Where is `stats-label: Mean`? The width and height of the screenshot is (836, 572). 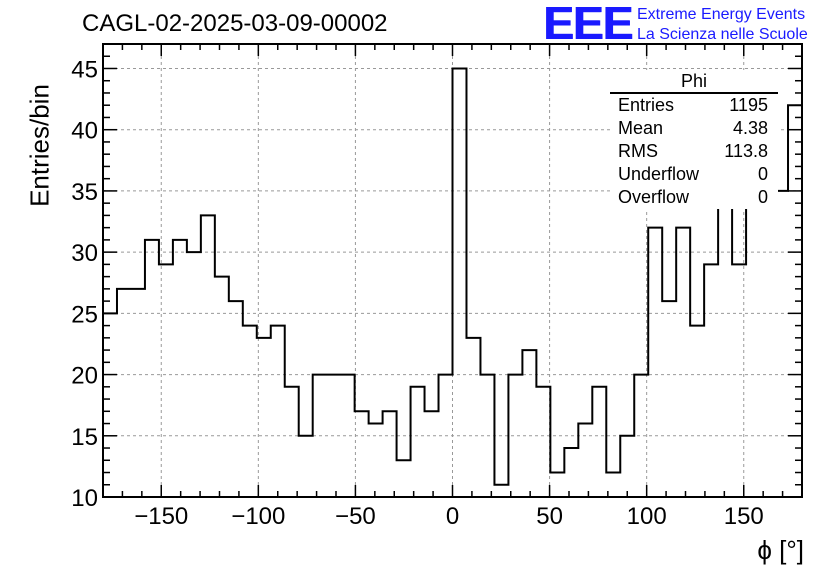 stats-label: Mean is located at coordinates (641, 128).